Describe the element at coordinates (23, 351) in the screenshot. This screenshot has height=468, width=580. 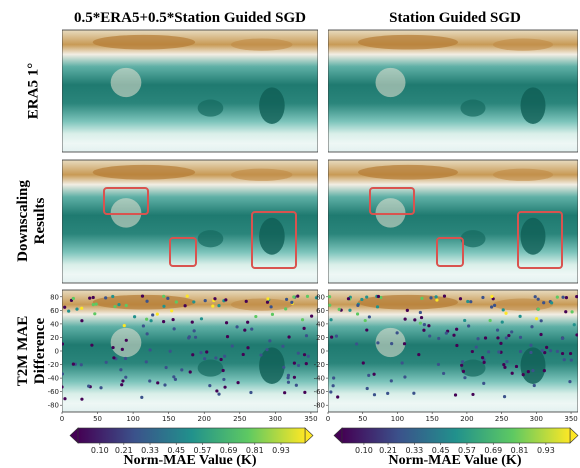
I see `row-label: T2M MAE` at that location.